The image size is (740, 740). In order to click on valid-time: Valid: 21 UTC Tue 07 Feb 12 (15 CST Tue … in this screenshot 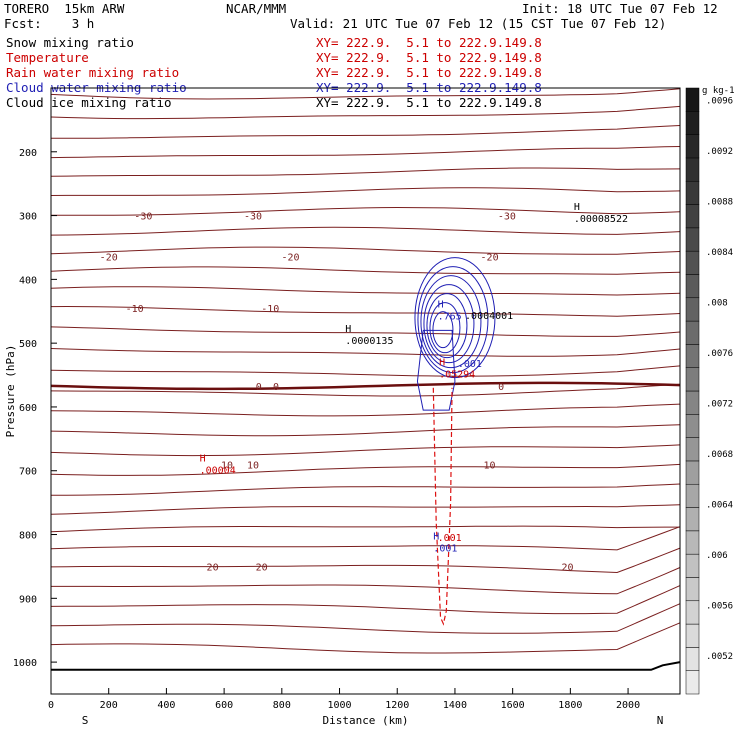, I will do `click(478, 23)`.